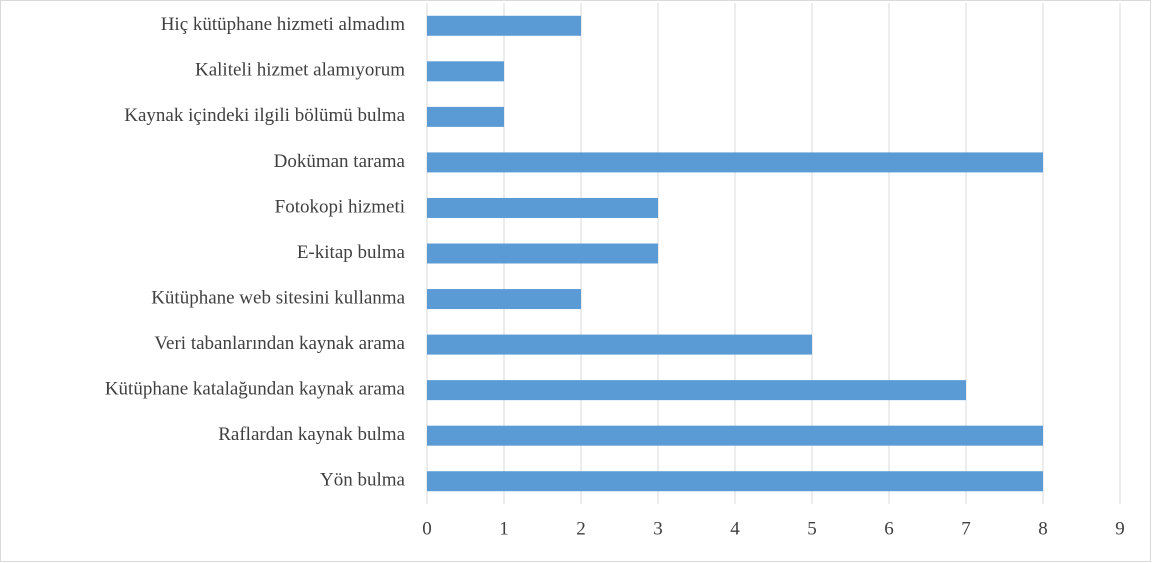  Describe the element at coordinates (812, 528) in the screenshot. I see `x-tick-label: 5` at that location.